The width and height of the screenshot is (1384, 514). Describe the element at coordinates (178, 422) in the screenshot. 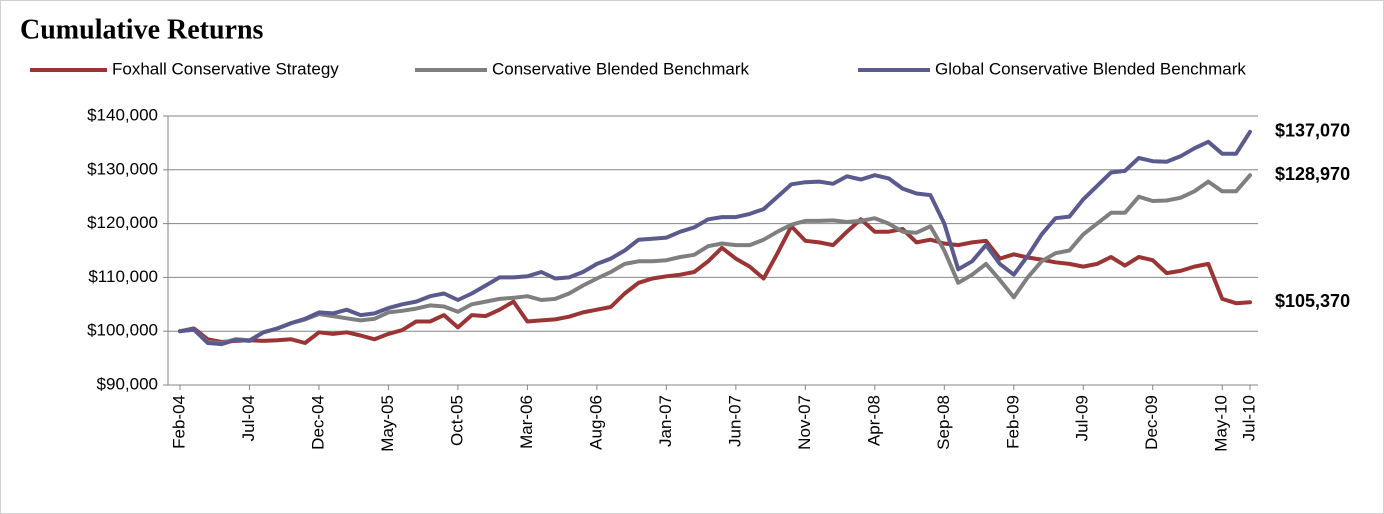

I see `x-tick-label: Feb-04` at that location.